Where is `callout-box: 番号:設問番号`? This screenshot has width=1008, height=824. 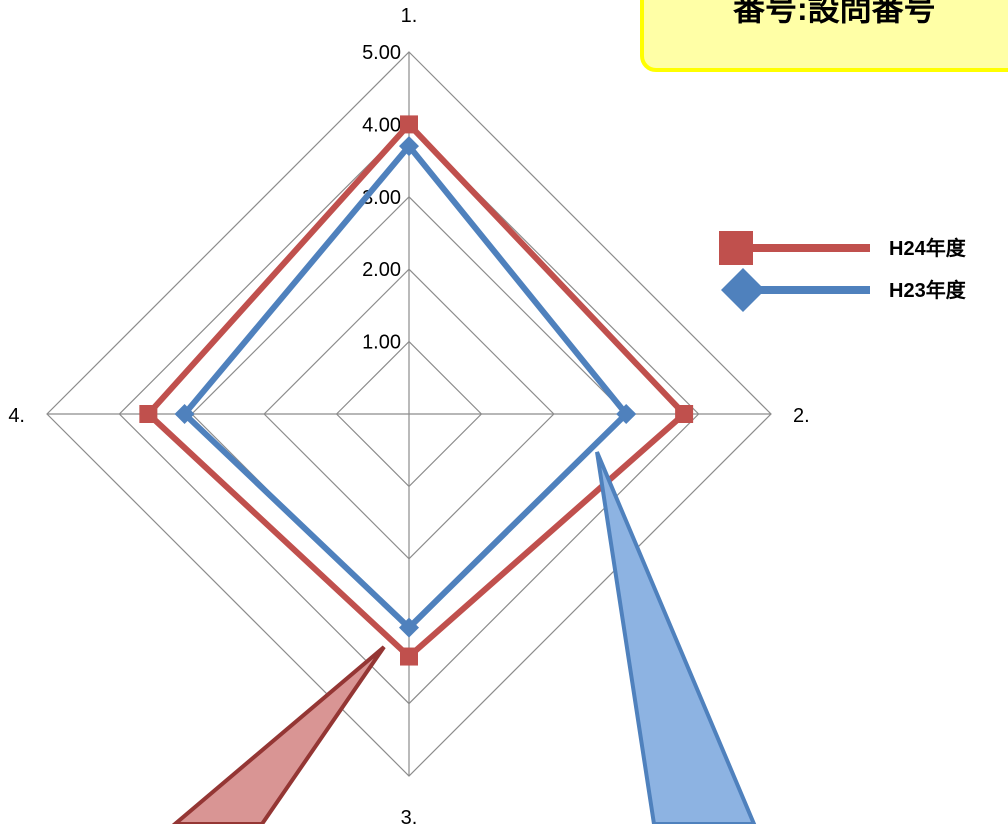
callout-box: 番号:設問番号 is located at coordinates (824, 36).